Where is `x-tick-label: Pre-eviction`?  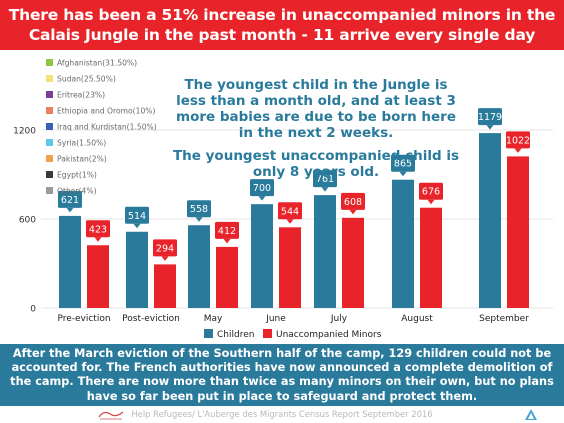
x-tick-label: Pre-eviction is located at coordinates (83, 319).